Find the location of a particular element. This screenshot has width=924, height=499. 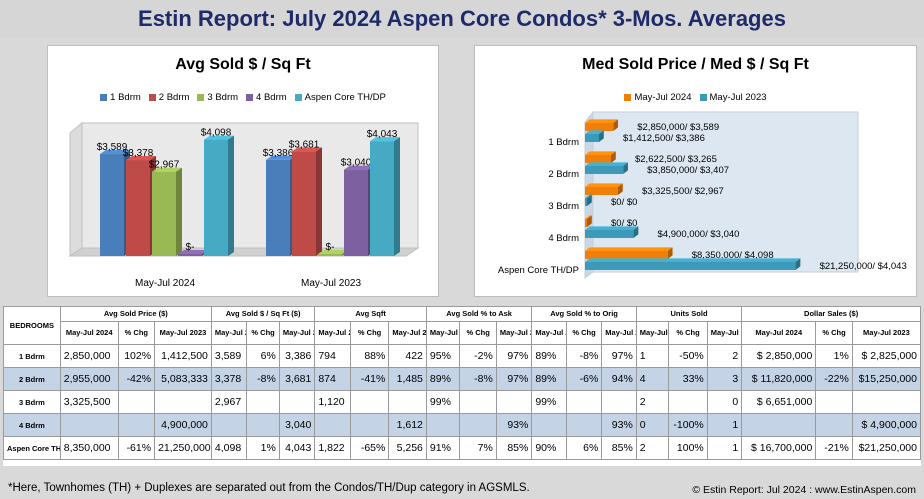

bar-value-label: $4,900,000/ $3,040 is located at coordinates (699, 234).